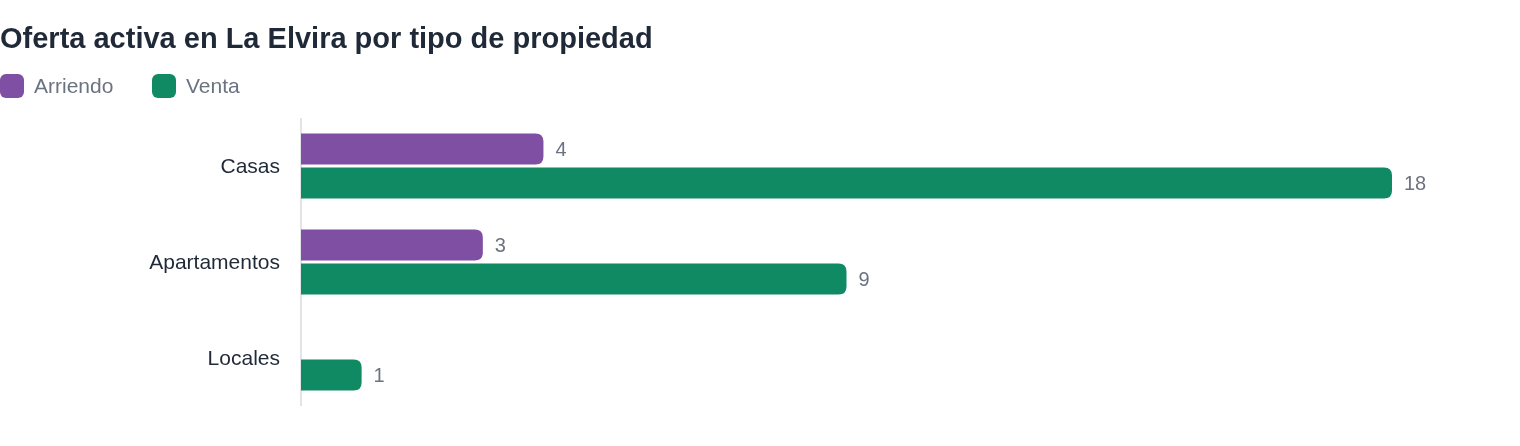  Describe the element at coordinates (214, 262) in the screenshot. I see `y-tick-label: Apartamentos` at that location.